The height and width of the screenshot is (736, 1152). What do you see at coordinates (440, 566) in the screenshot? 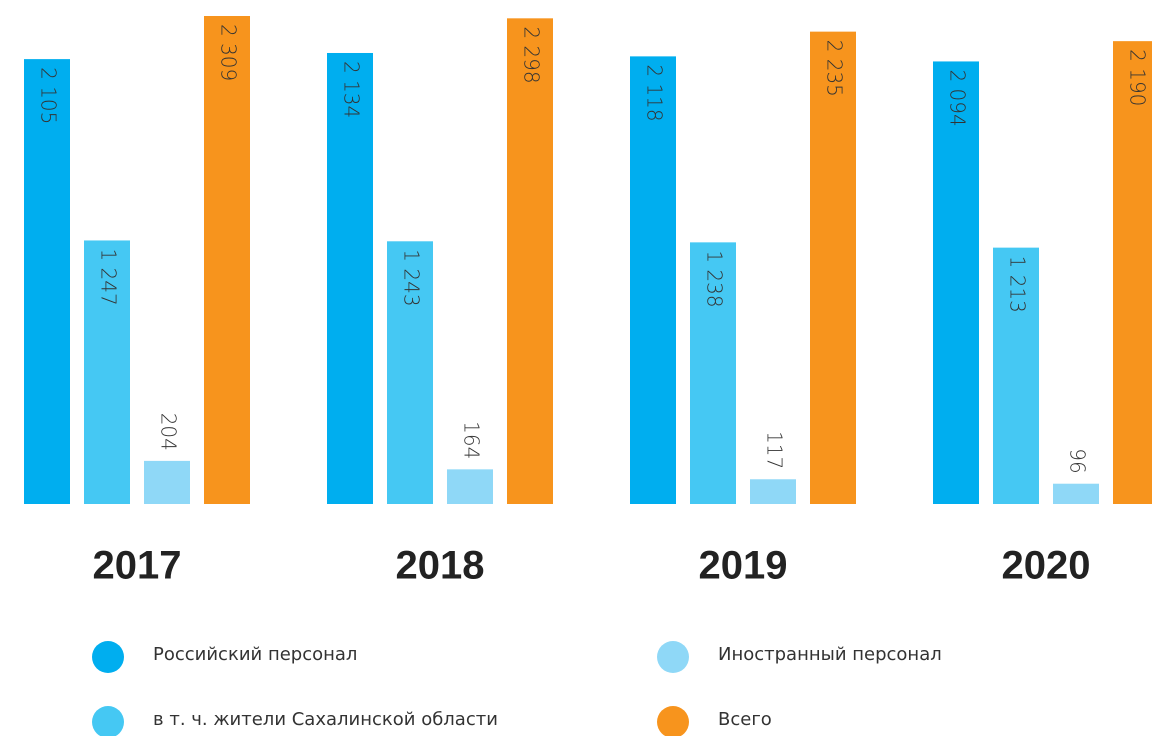
I see `category-label: 2018` at bounding box center [440, 566].